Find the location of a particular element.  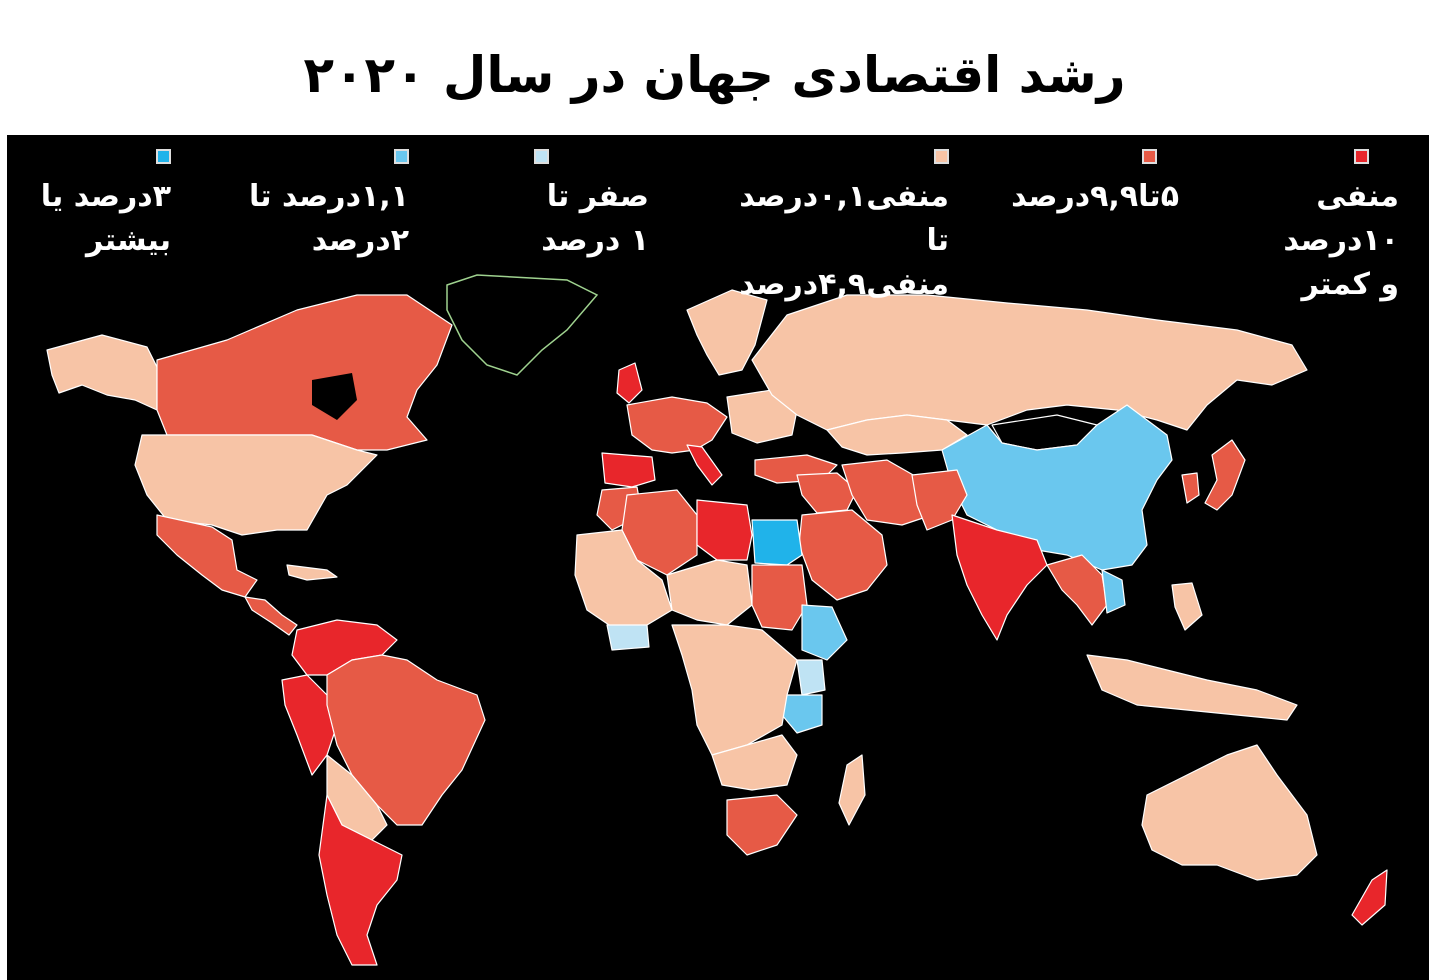

region-italy is located at coordinates (704, 465).